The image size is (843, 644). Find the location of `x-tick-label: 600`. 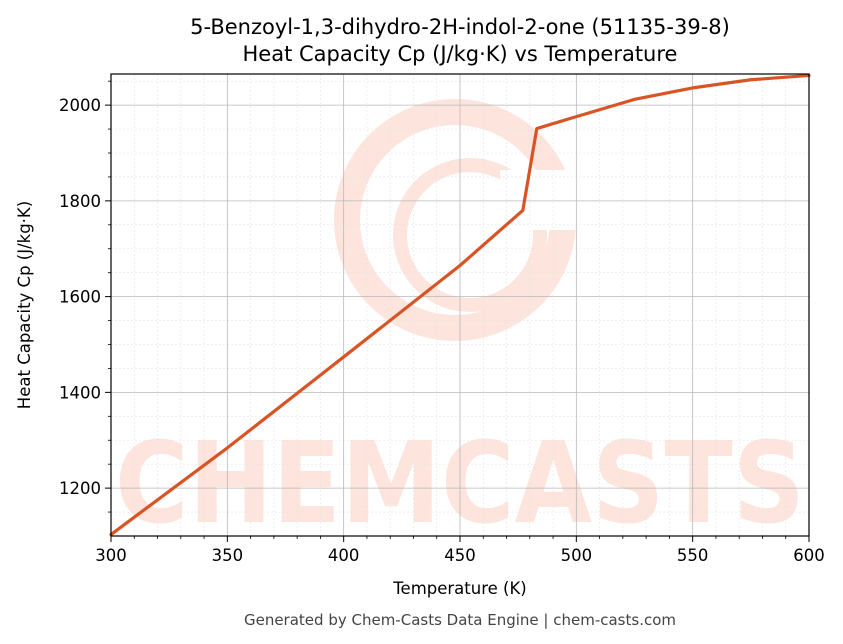

x-tick-label: 600 is located at coordinates (809, 555).